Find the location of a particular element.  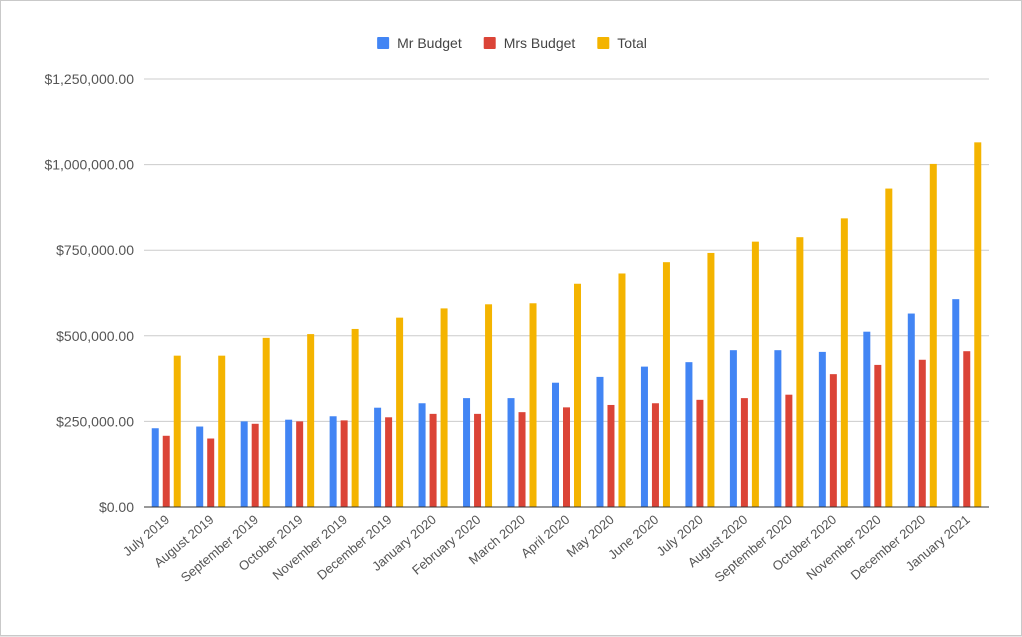

x-tick-label: September 2019 is located at coordinates (219, 548).